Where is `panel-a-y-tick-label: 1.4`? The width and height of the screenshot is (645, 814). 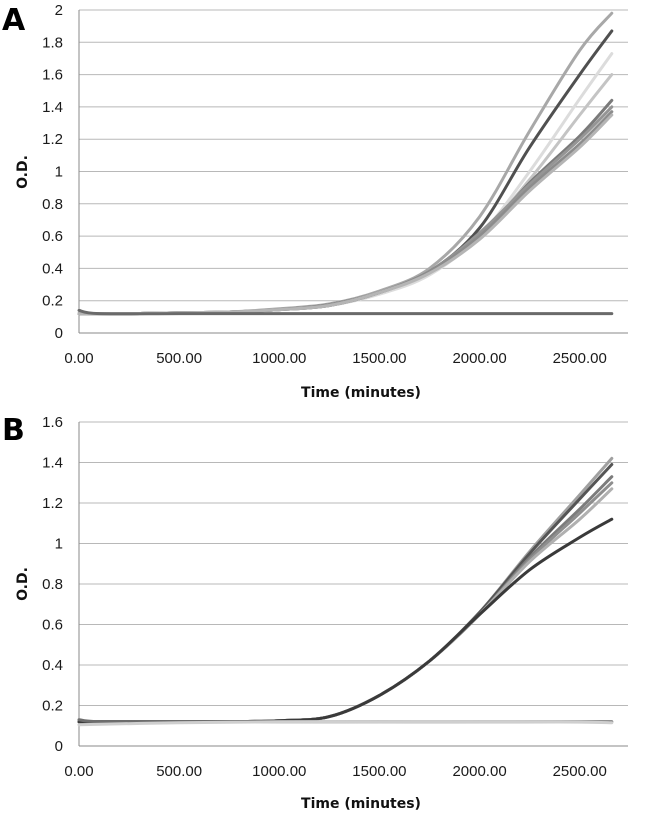
panel-a-y-tick-label: 1.4 is located at coordinates (52, 107).